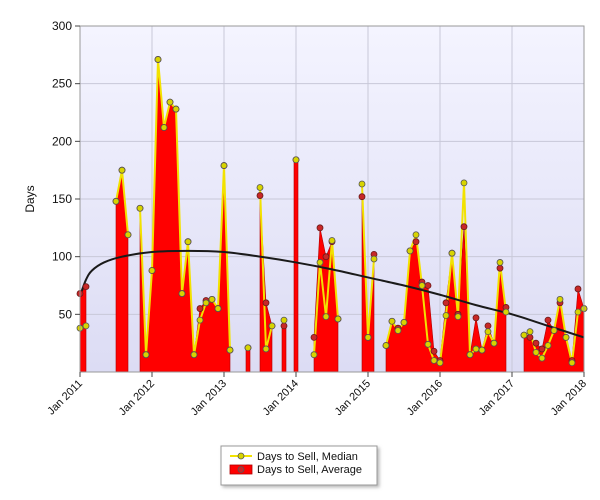 This screenshot has width=600, height=500. I want to click on y-tick-label: 100, so click(62, 257).